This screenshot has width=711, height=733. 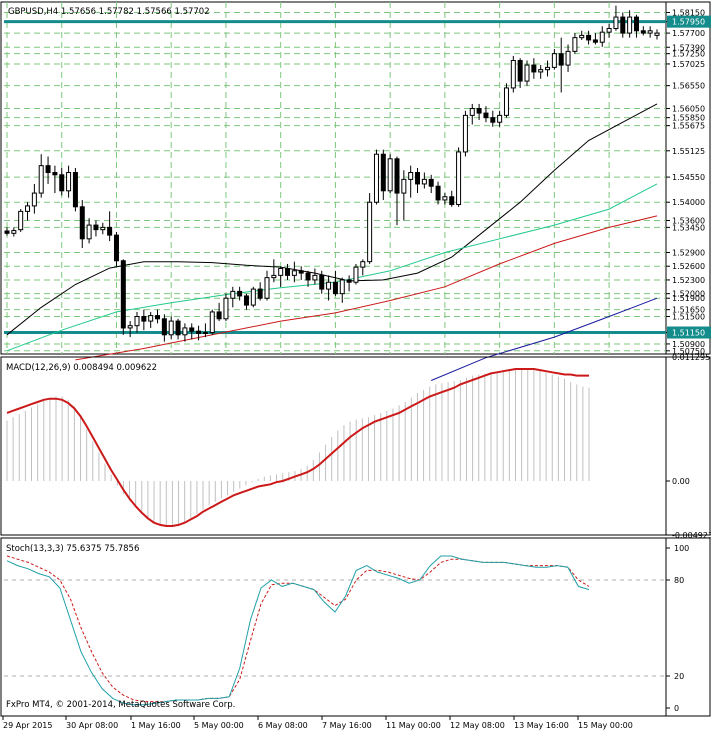 What do you see at coordinates (681, 548) in the screenshot?
I see `stoch-tick-label: 100` at bounding box center [681, 548].